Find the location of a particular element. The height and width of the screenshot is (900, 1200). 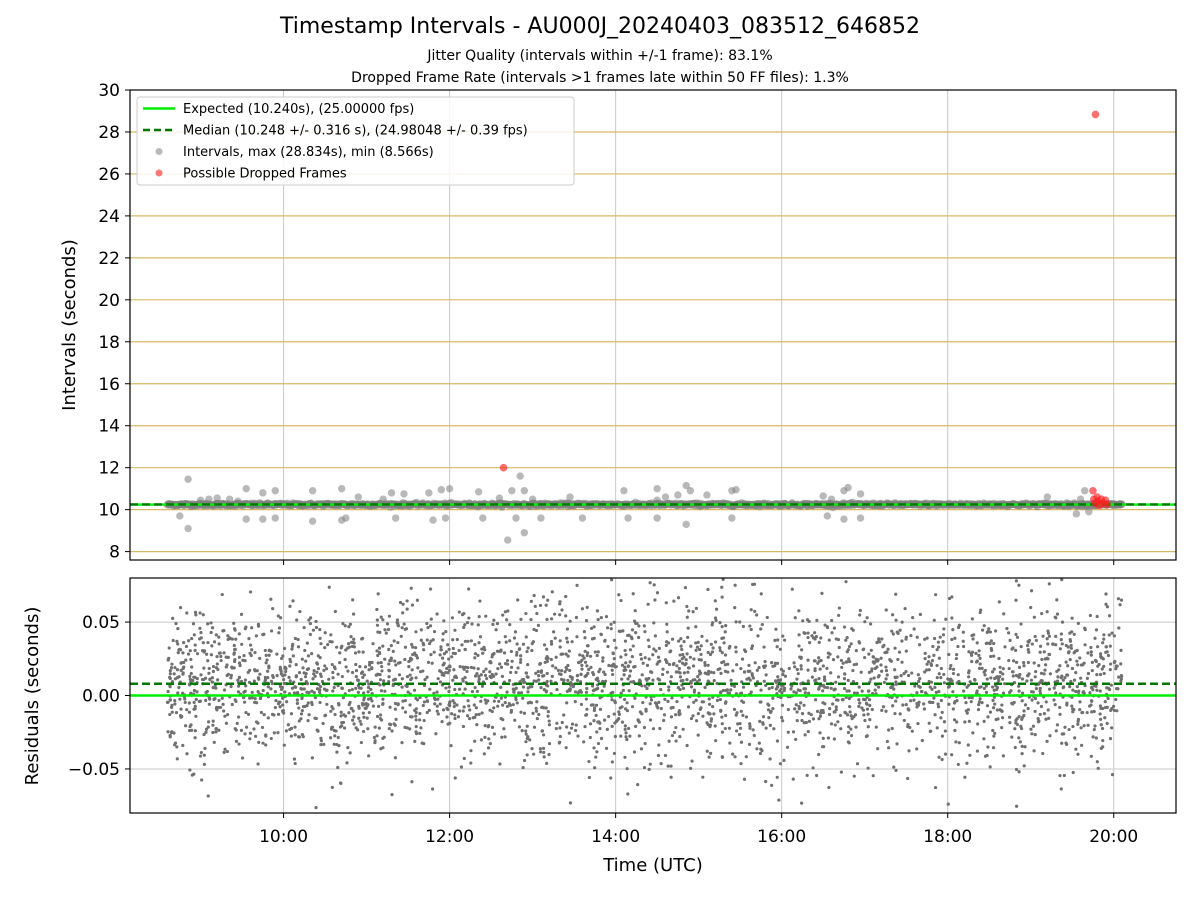

top-y-tick-label: 12 is located at coordinates (109, 469).